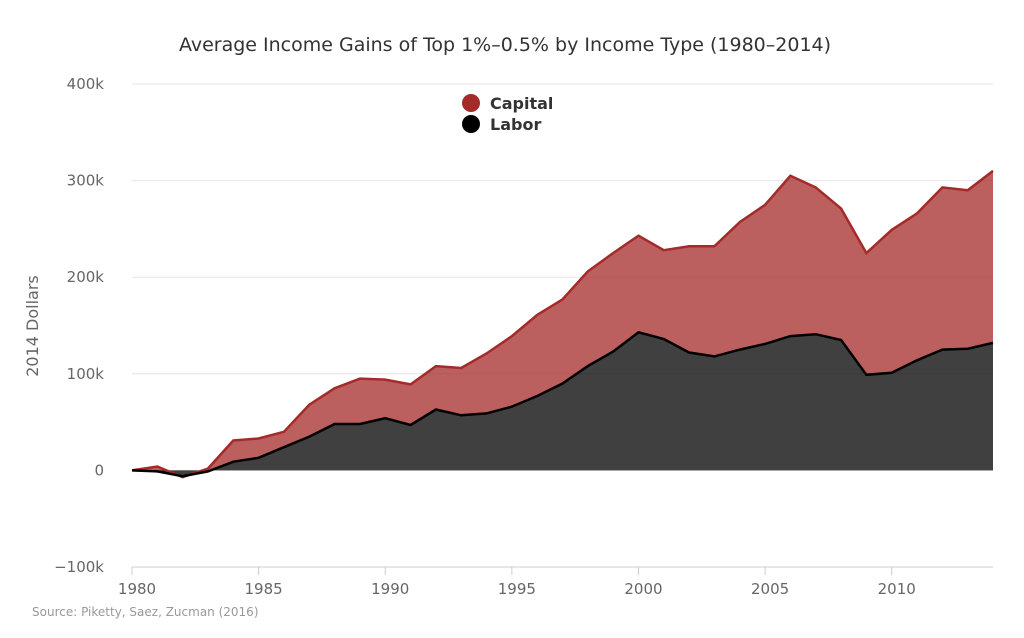 This screenshot has height=638, width=1024. What do you see at coordinates (32, 326) in the screenshot?
I see `y-axis-label: 2014 Dollars` at bounding box center [32, 326].